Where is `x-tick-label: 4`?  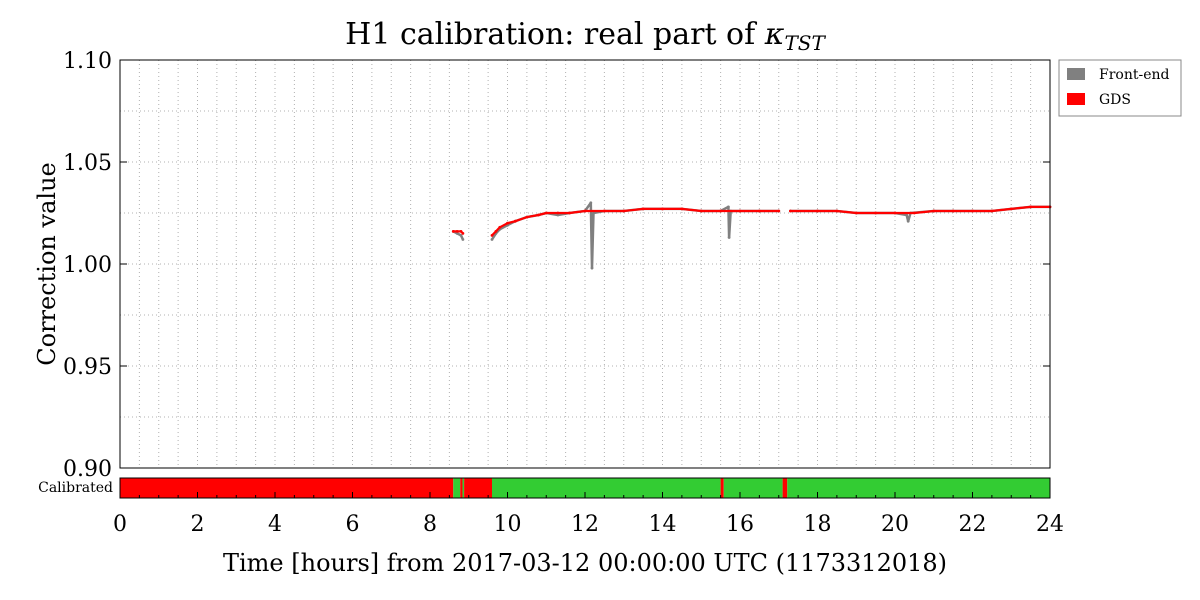 x-tick-label: 4 is located at coordinates (275, 524).